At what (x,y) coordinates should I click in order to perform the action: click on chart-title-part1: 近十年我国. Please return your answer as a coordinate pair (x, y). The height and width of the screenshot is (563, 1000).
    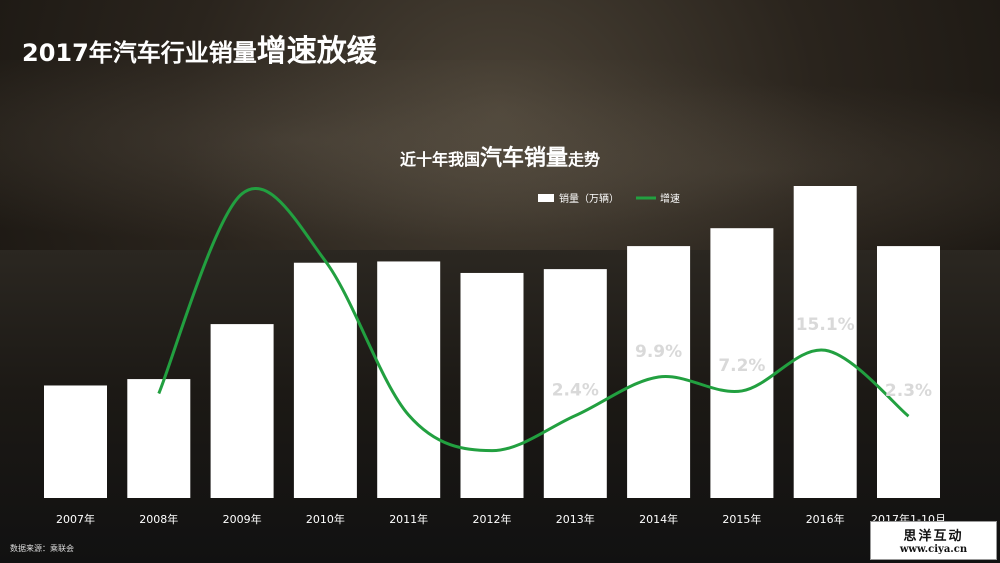
    Looking at the image, I should click on (439, 159).